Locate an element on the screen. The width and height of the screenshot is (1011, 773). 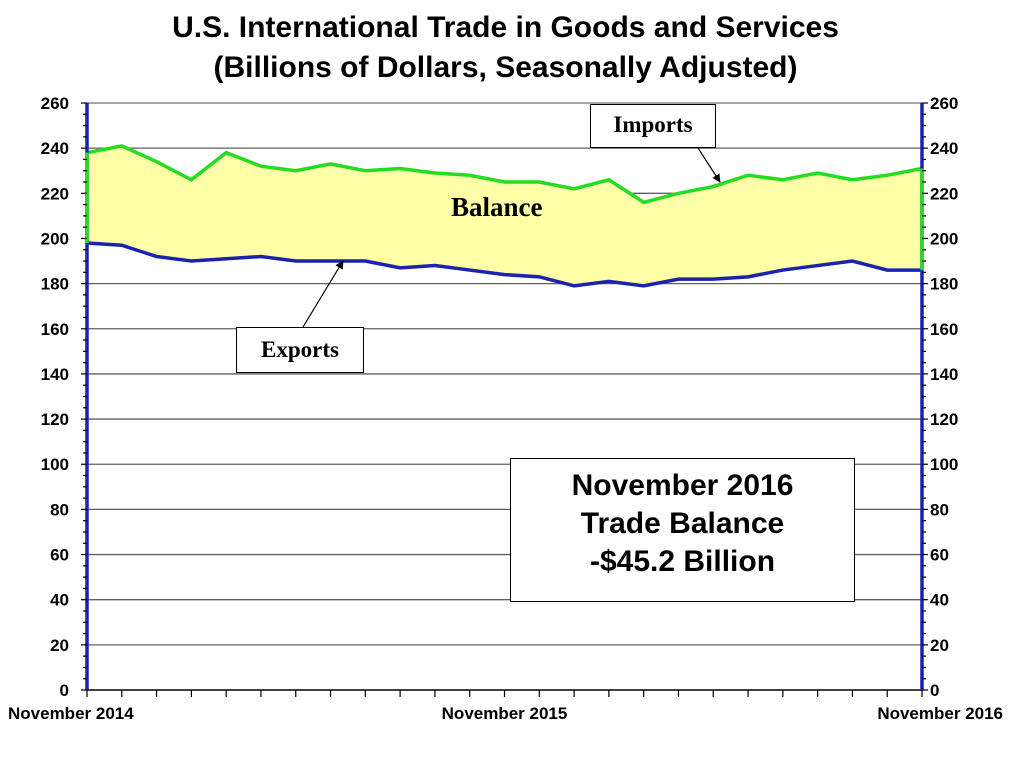
y-tick-label-right: 200 is located at coordinates (944, 238).